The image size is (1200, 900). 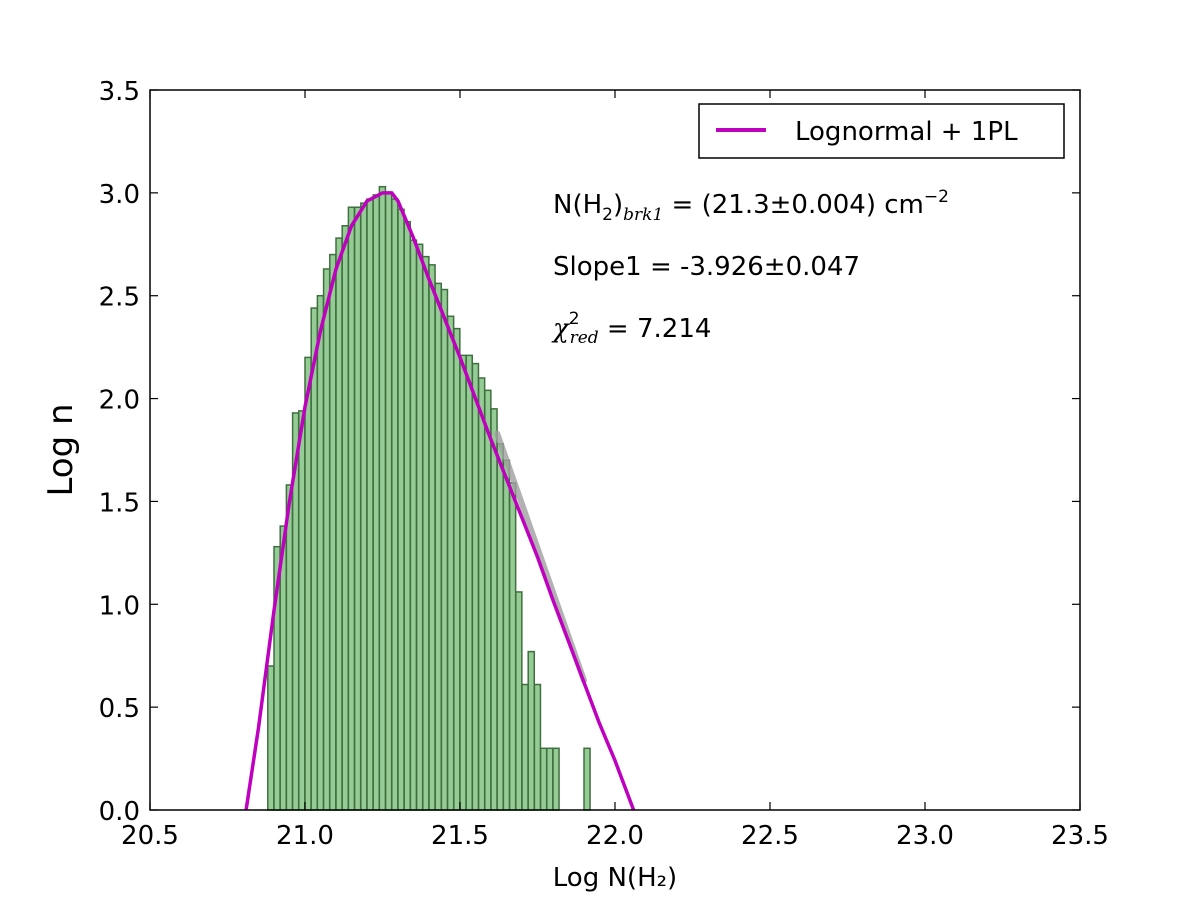 I want to click on chi-sup: 2, so click(x=574, y=319).